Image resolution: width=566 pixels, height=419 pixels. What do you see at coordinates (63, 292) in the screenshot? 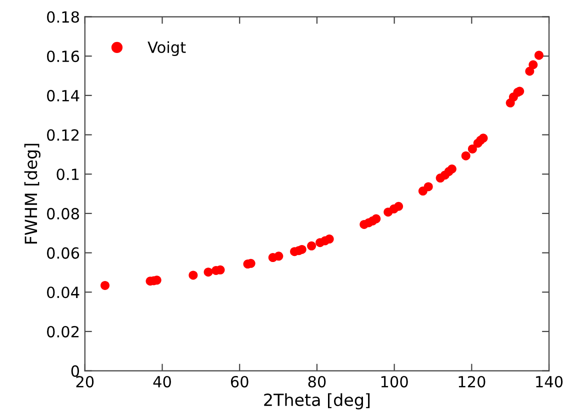
I see `y-tick-label: 0.04` at bounding box center [63, 292].